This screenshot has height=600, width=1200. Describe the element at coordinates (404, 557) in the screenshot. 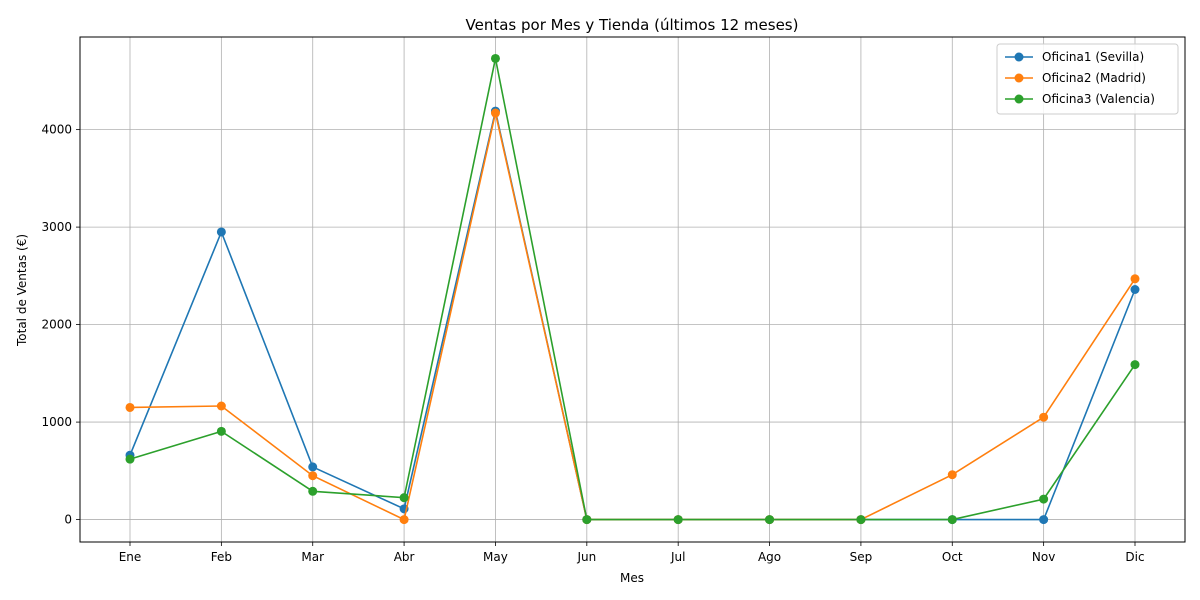

I see `x-tick-label: Abr` at that location.